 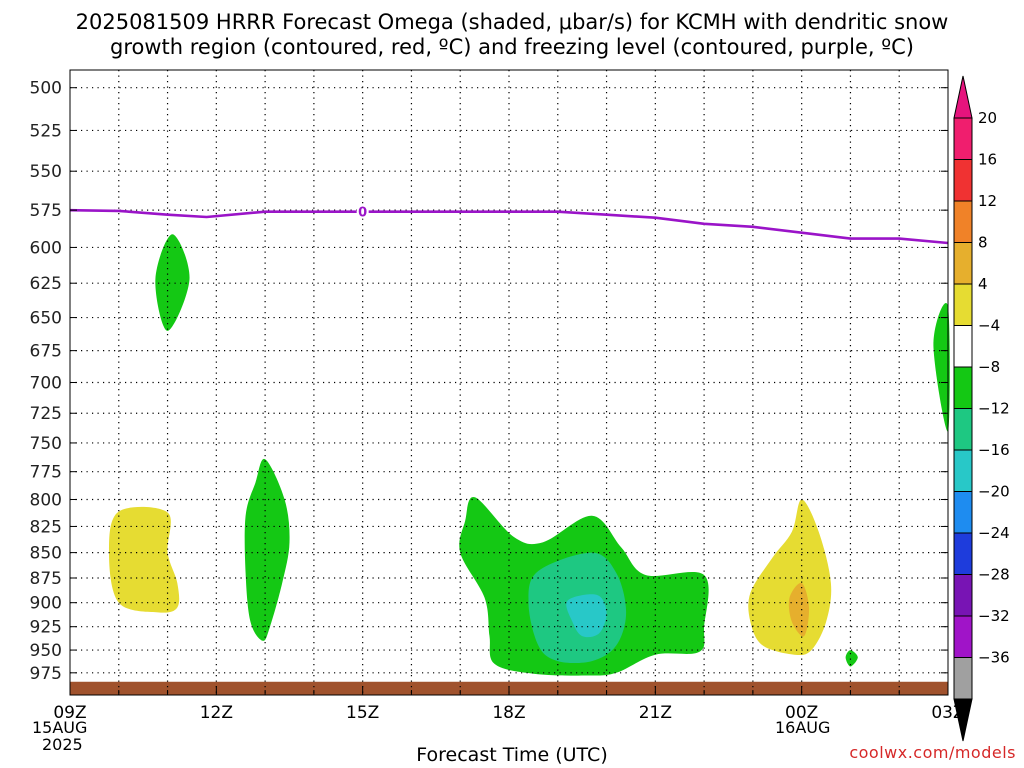 What do you see at coordinates (994, 409) in the screenshot?
I see `colorbar-label: −12` at bounding box center [994, 409].